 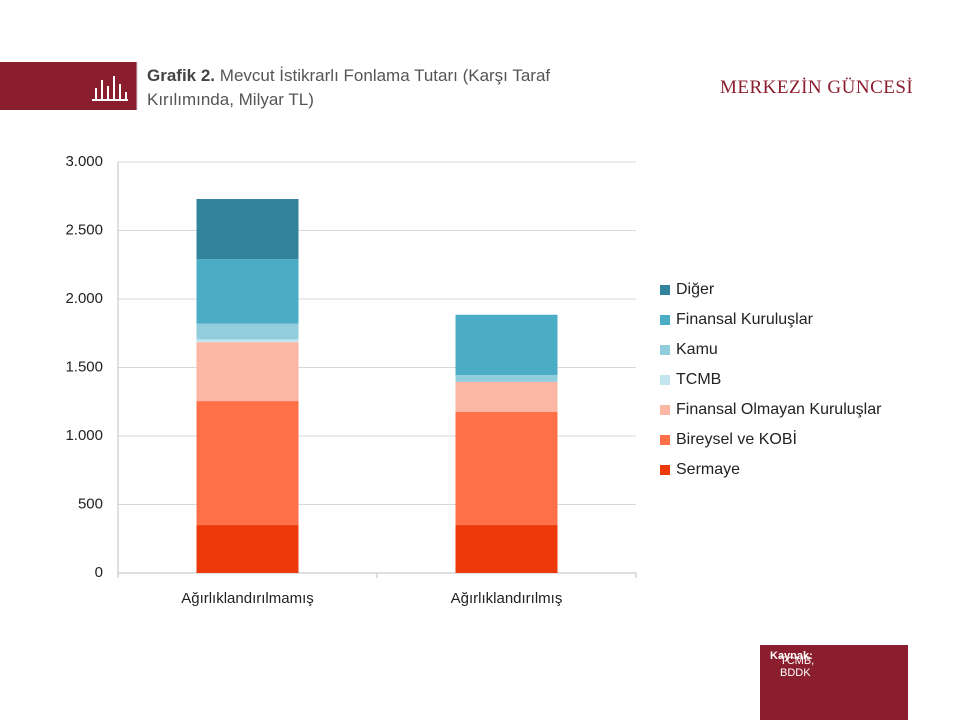 I want to click on y-tick-label: 2.500, so click(x=84, y=229).